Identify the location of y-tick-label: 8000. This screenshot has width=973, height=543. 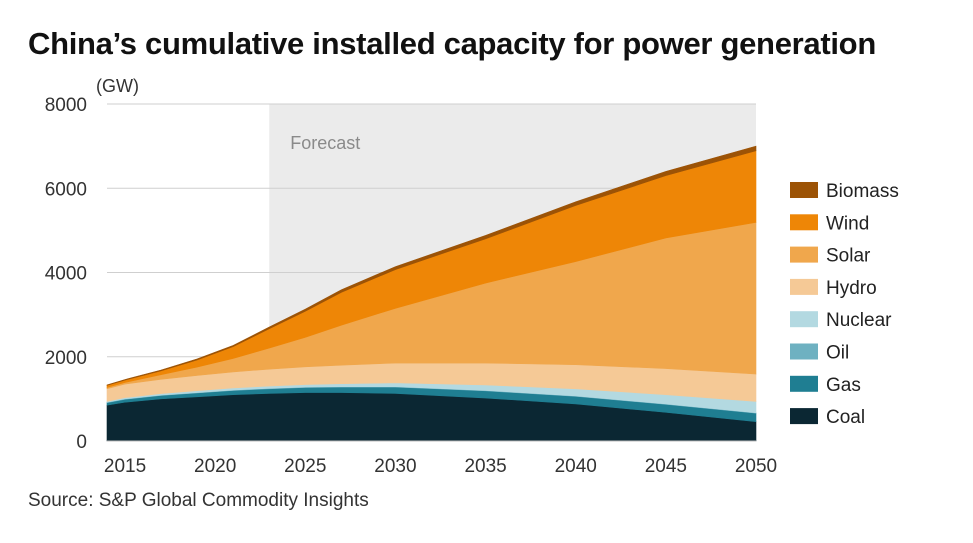
(66, 105).